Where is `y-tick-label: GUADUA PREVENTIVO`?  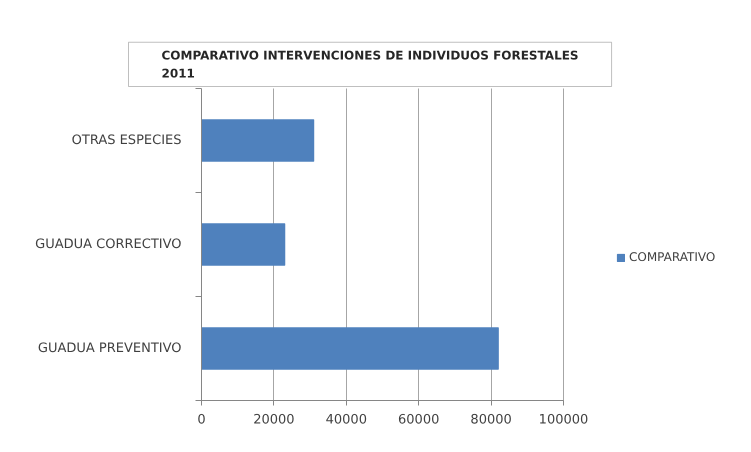
y-tick-label: GUADUA PREVENTIVO is located at coordinates (110, 348).